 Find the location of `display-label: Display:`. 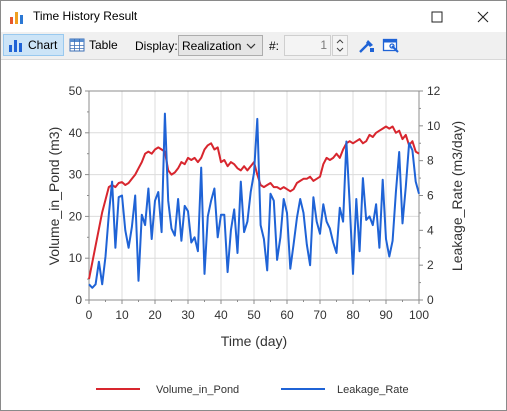

display-label: Display: is located at coordinates (156, 46).